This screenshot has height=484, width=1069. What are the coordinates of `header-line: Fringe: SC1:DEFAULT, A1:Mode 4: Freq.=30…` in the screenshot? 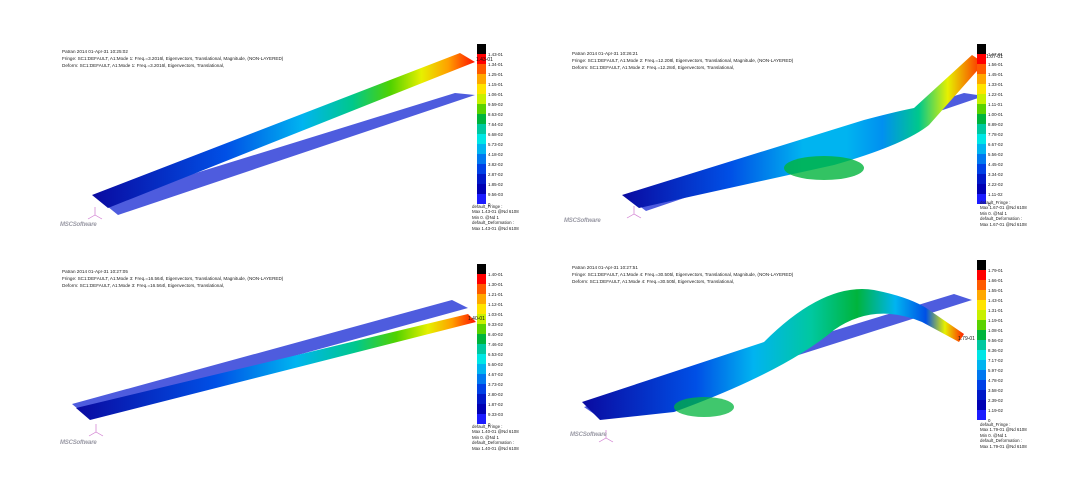 It's located at (683, 274).